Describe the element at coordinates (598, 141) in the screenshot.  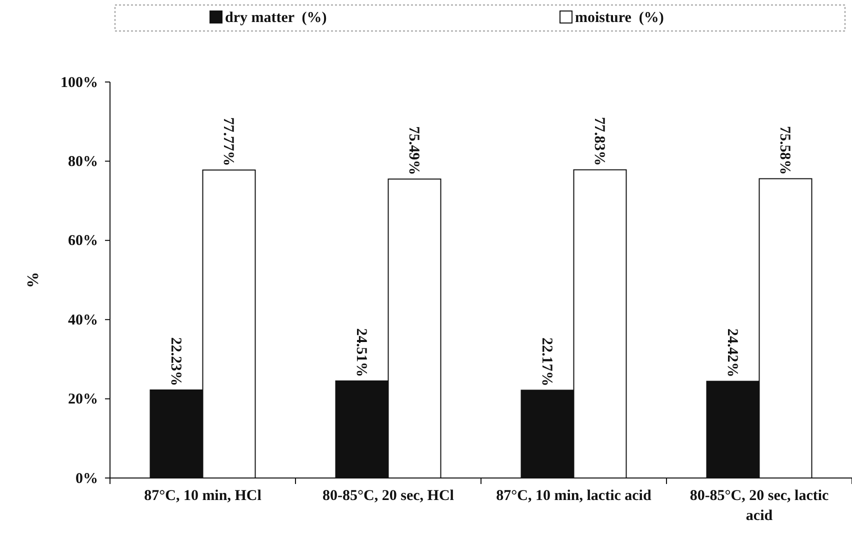
I see `data-label: 77.83%` at that location.